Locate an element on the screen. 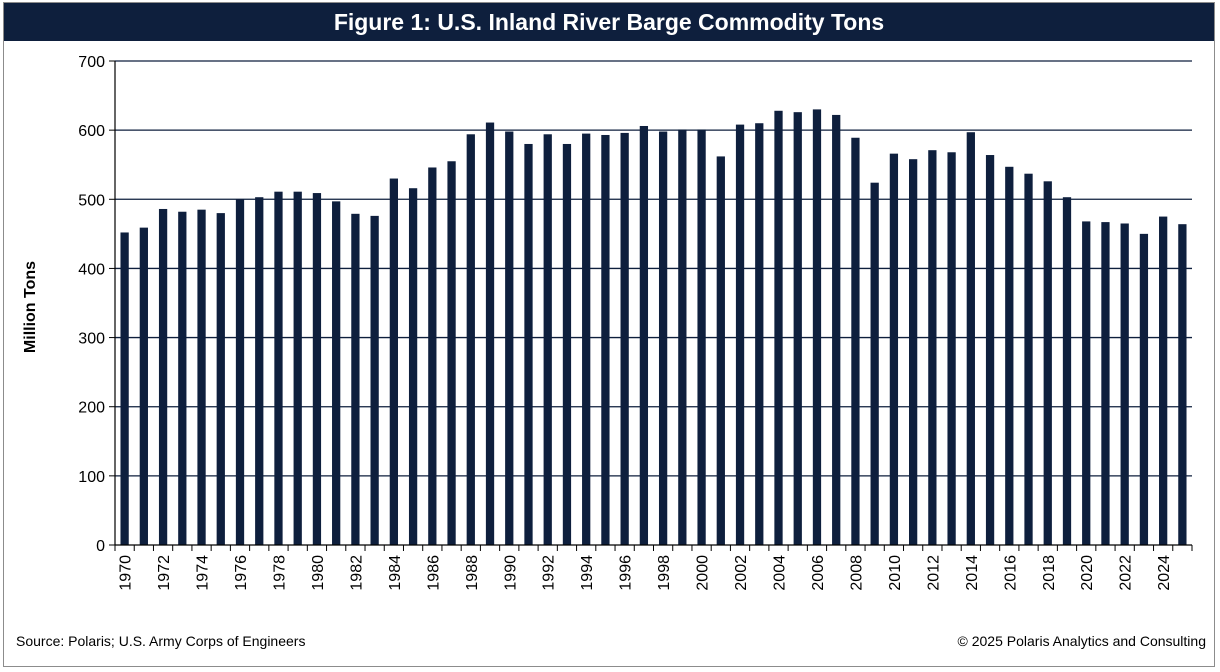 Image resolution: width=1220 pixels, height=672 pixels. x-tick-label: 2004 is located at coordinates (780, 573).